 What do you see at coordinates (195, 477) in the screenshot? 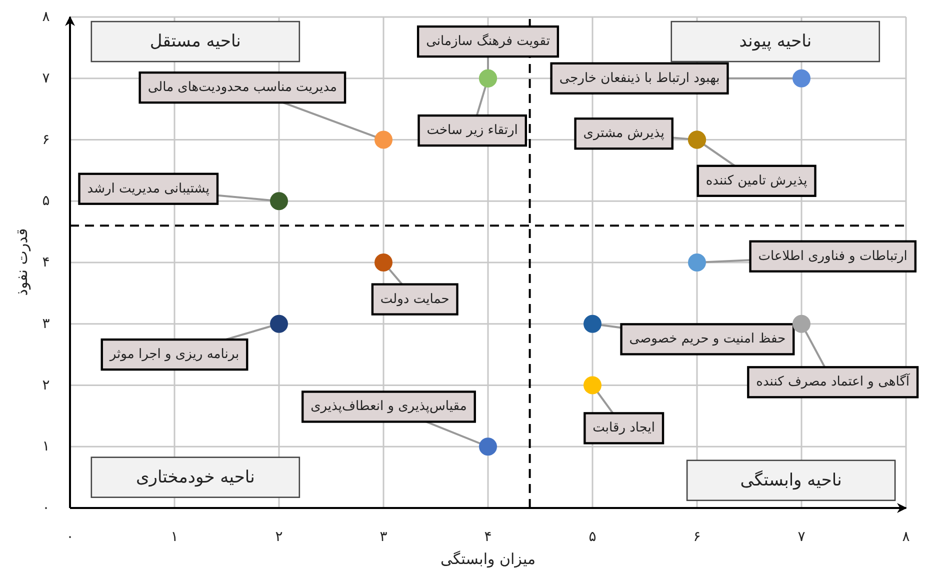
I see `annotation: ناحیه خودمختاری` at bounding box center [195, 477].